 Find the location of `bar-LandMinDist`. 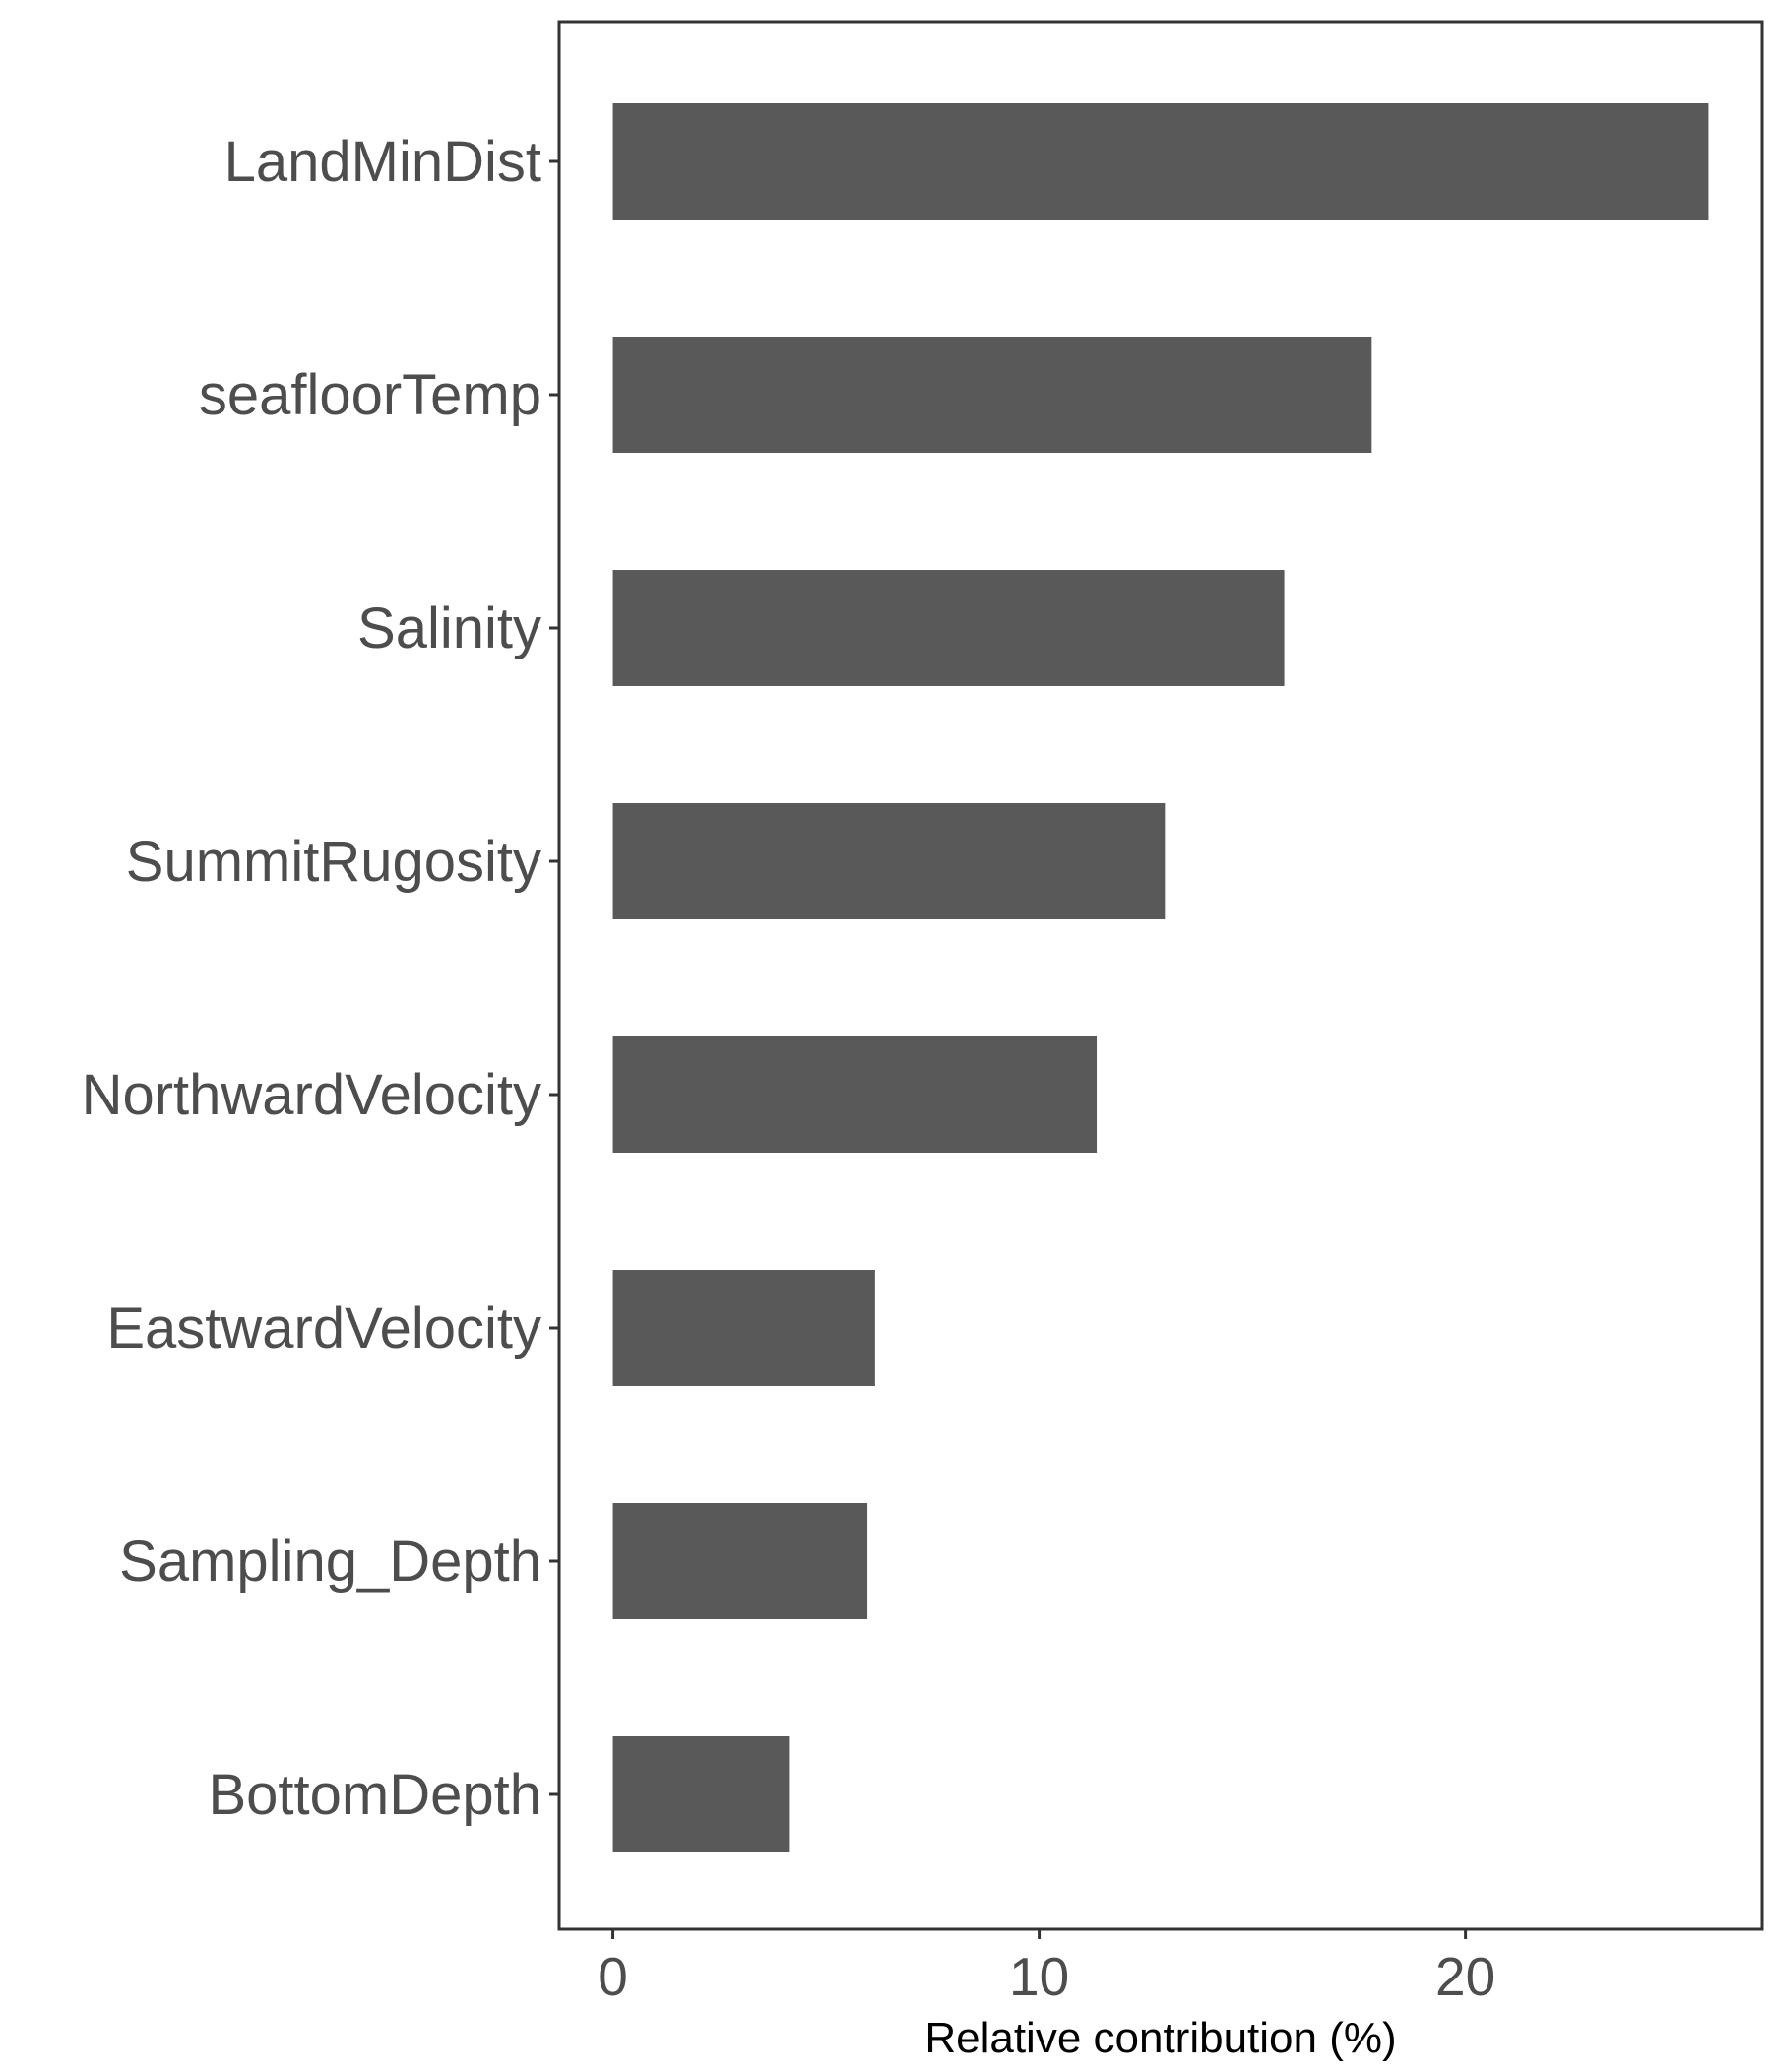

bar-LandMinDist is located at coordinates (1160, 161).